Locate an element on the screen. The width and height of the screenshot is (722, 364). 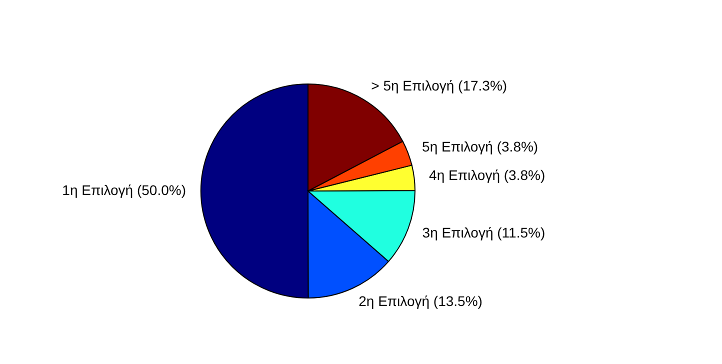
slice-label: 2η Επιλογή (13.5%) is located at coordinates (420, 301).